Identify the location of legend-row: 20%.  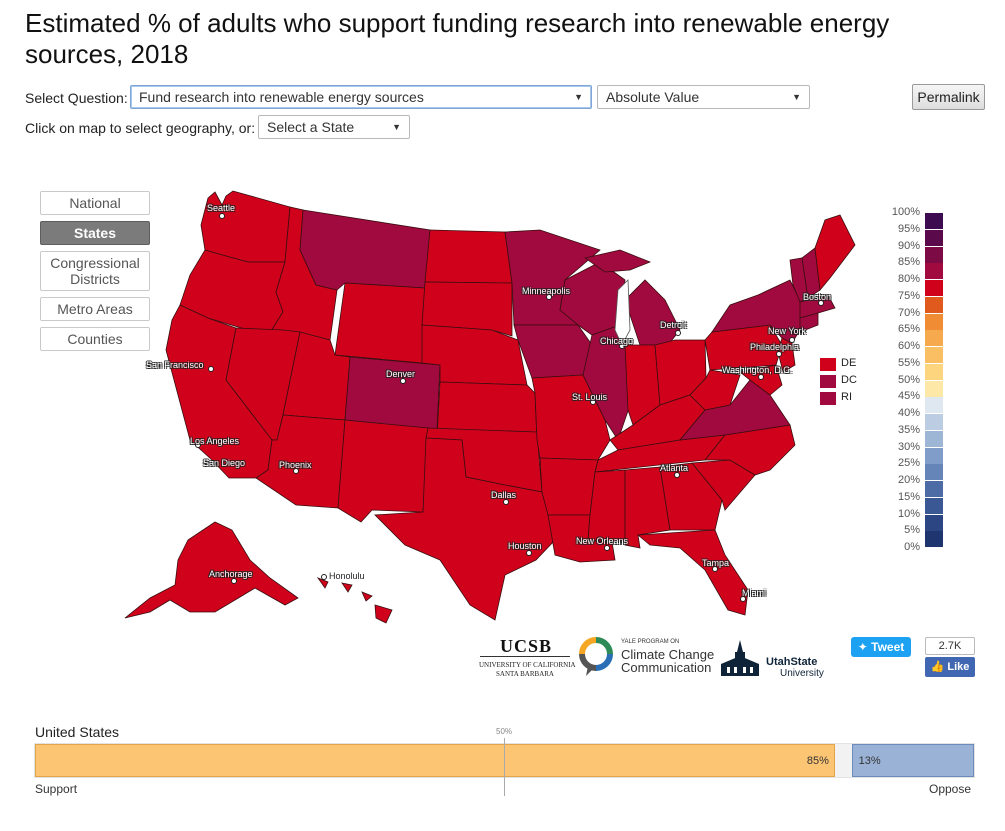
(905, 486).